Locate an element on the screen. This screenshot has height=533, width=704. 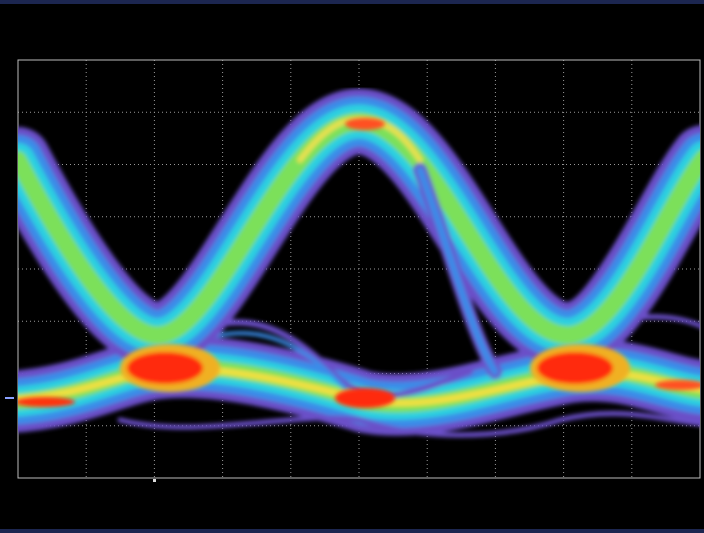
trigger-marker is located at coordinates (154, 480).